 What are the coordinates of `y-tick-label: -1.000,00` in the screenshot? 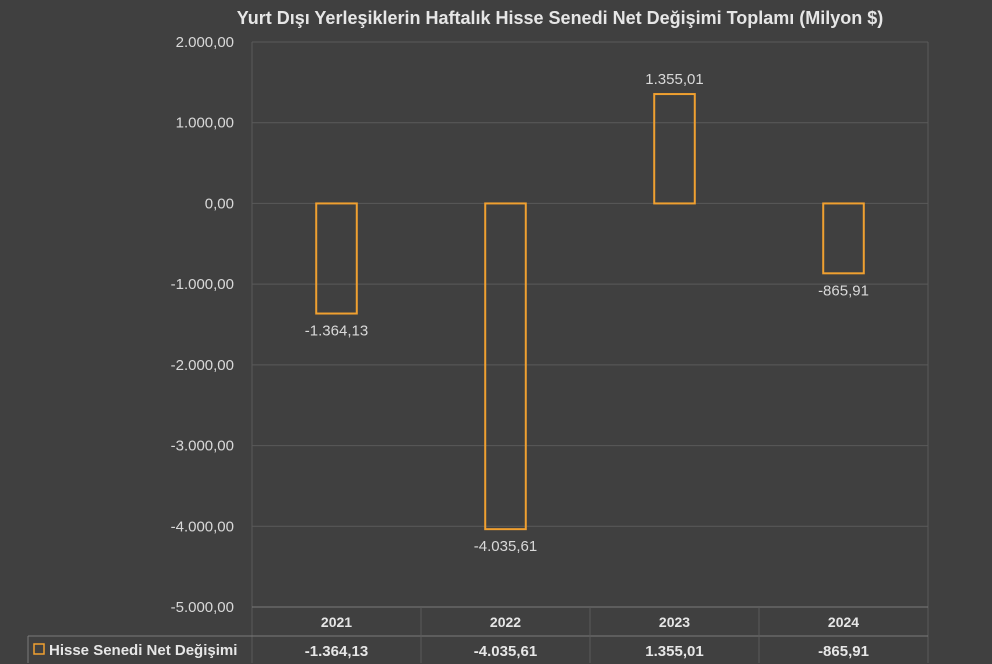 It's located at (202, 284).